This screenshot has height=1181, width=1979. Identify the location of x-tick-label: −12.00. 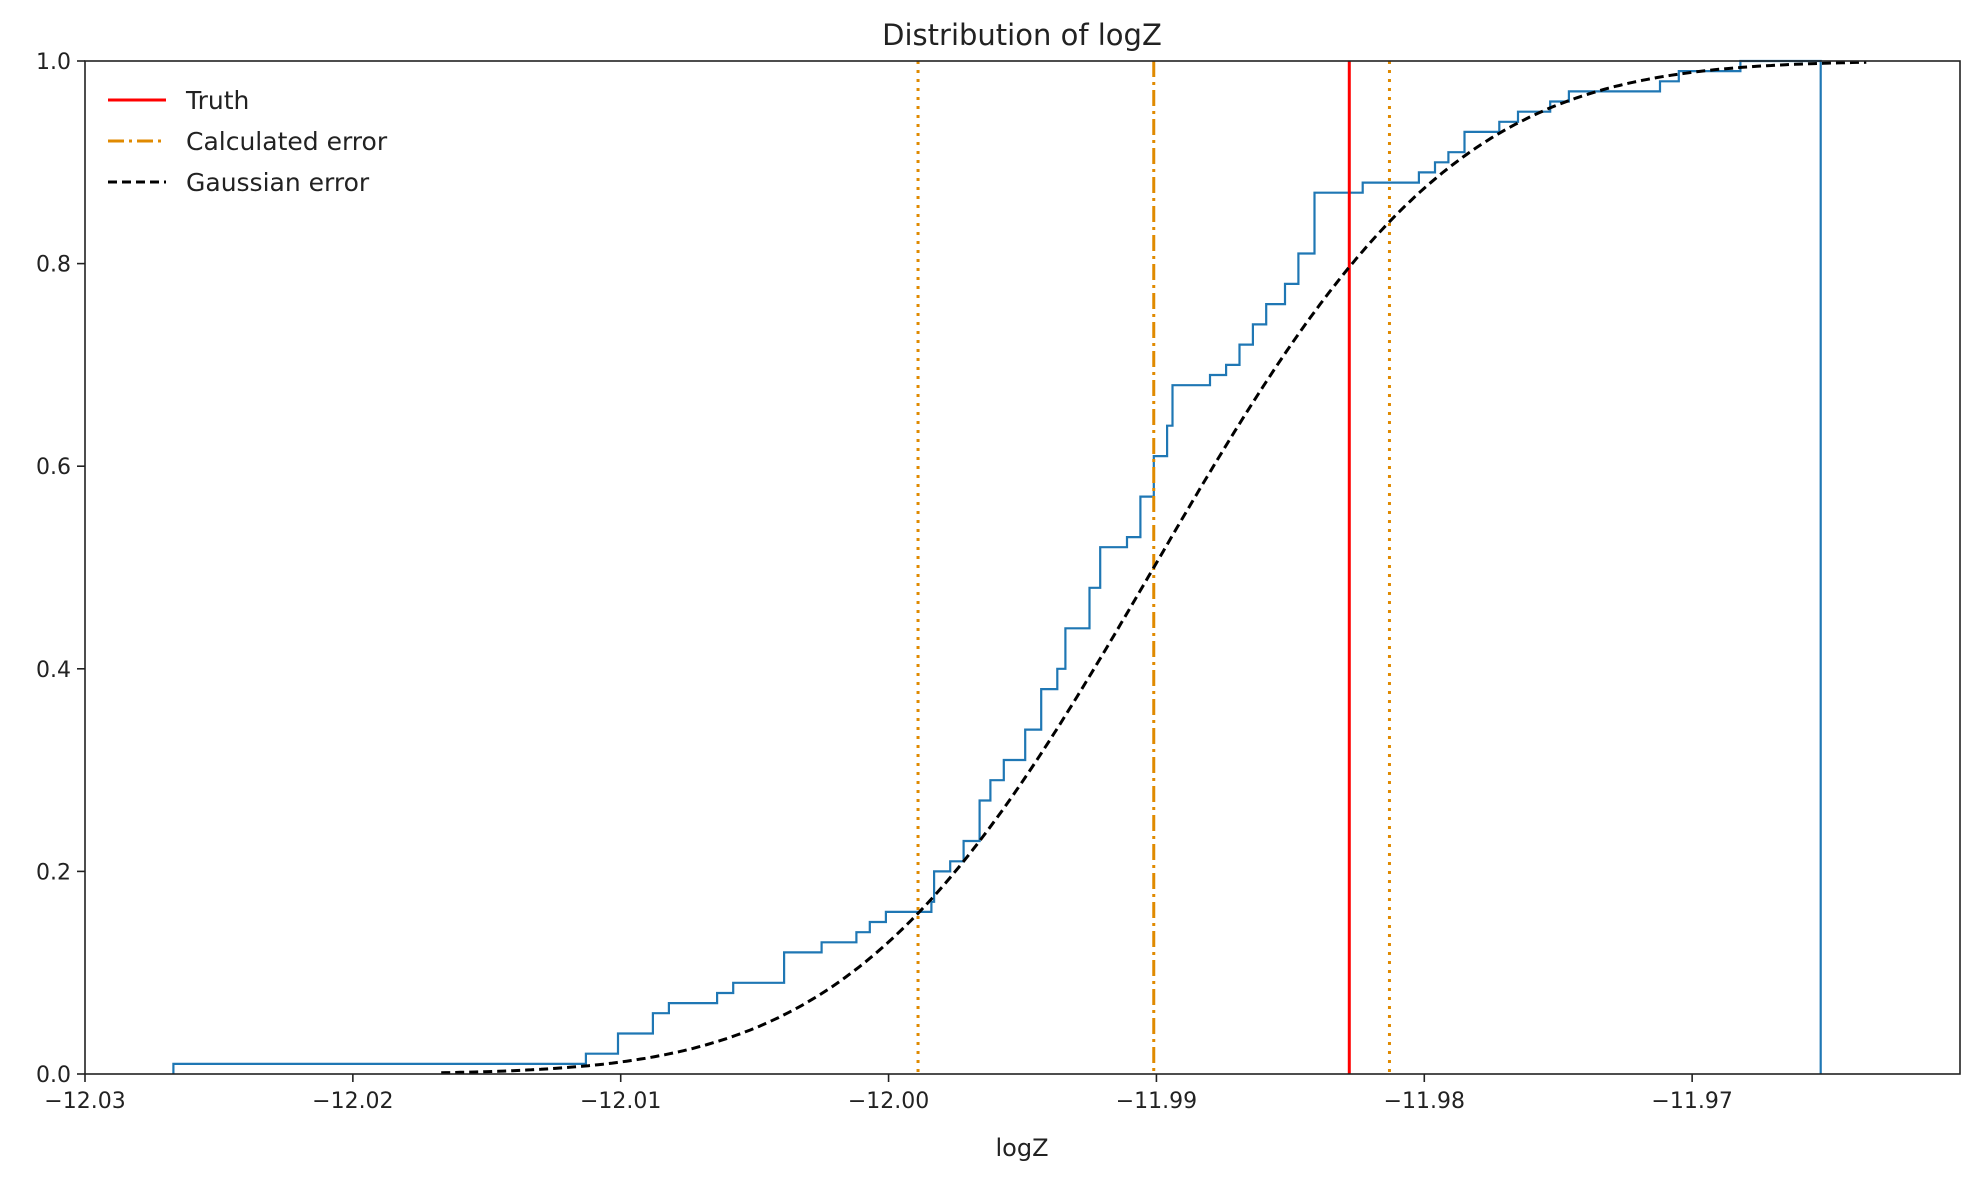
(888, 1101).